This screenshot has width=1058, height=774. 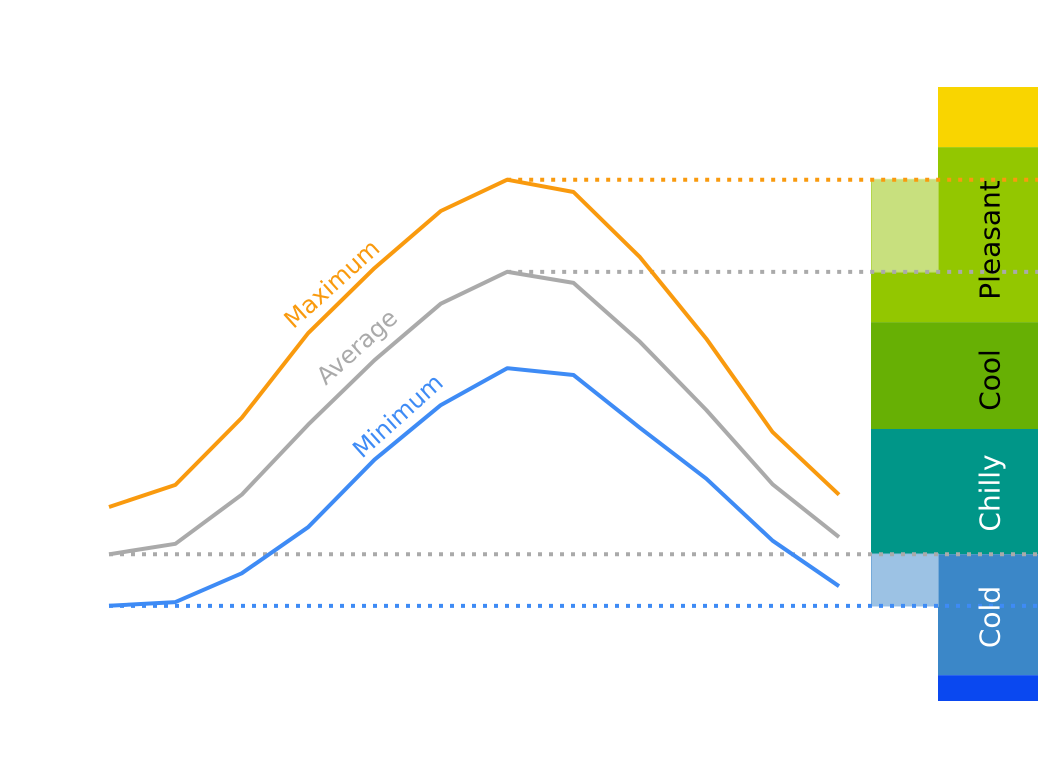 I want to click on avg-min-highlight, so click(x=905, y=580).